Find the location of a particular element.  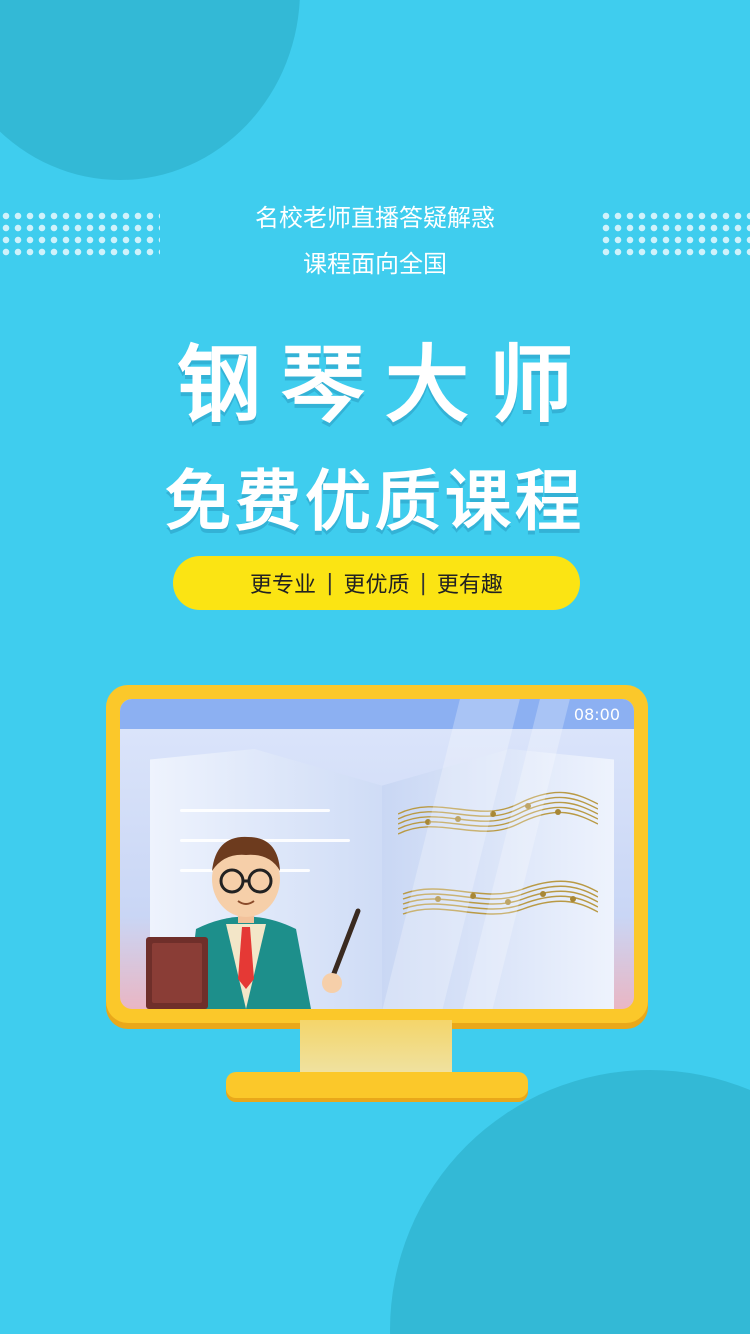

decor-circle-top-left is located at coordinates (150, 90).